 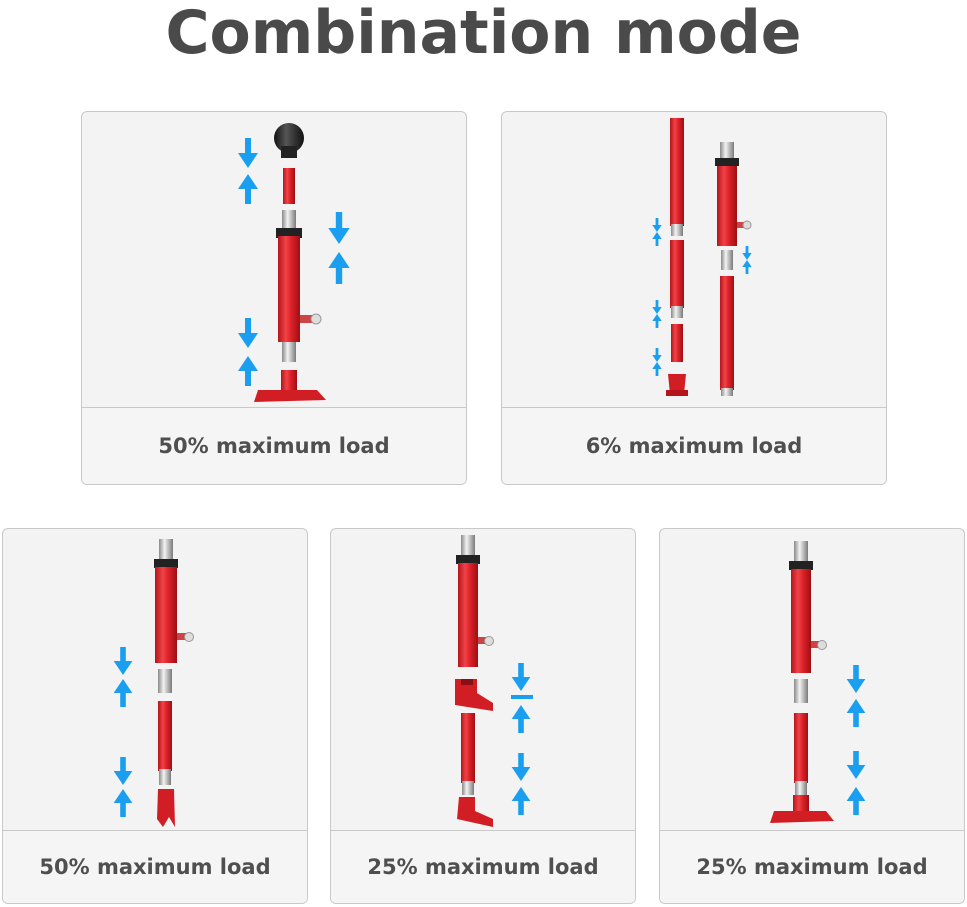 What do you see at coordinates (289, 289) in the screenshot?
I see `ram-cylinder` at bounding box center [289, 289].